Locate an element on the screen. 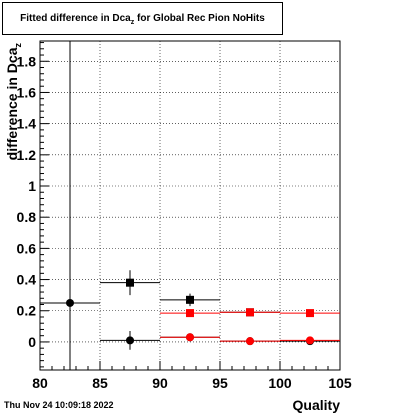 This screenshot has height=414, width=400. y-tick-label: 1.4 is located at coordinates (27, 124).